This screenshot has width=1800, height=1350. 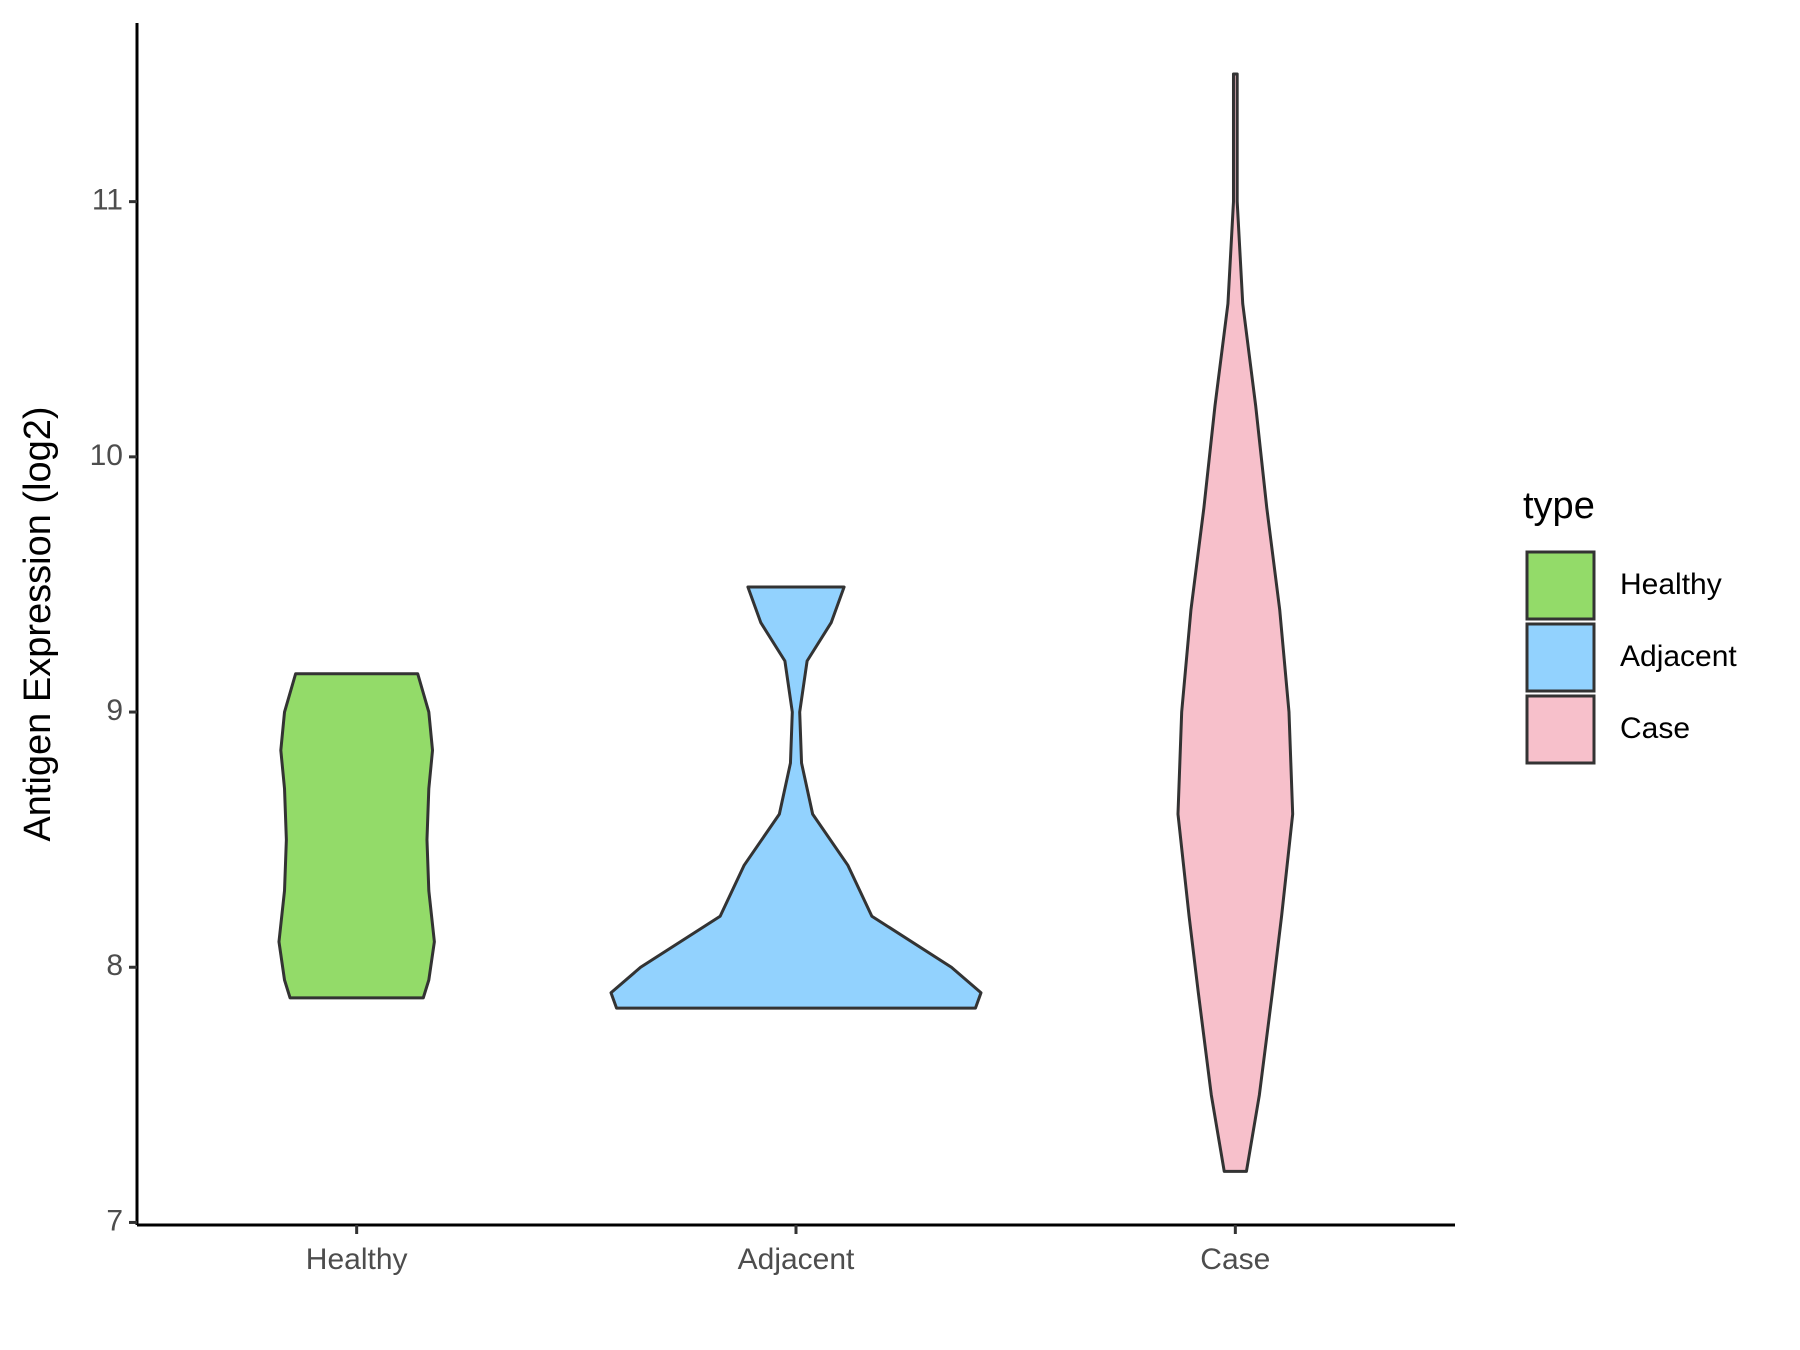 I want to click on y-tick-label: 11, so click(x=107, y=200).